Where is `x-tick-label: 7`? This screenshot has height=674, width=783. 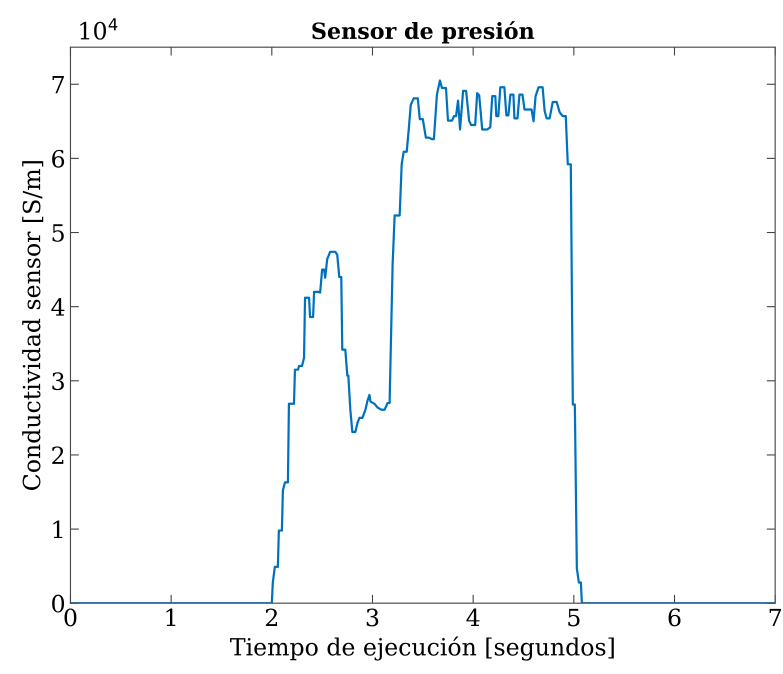 x-tick-label: 7 is located at coordinates (775, 617).